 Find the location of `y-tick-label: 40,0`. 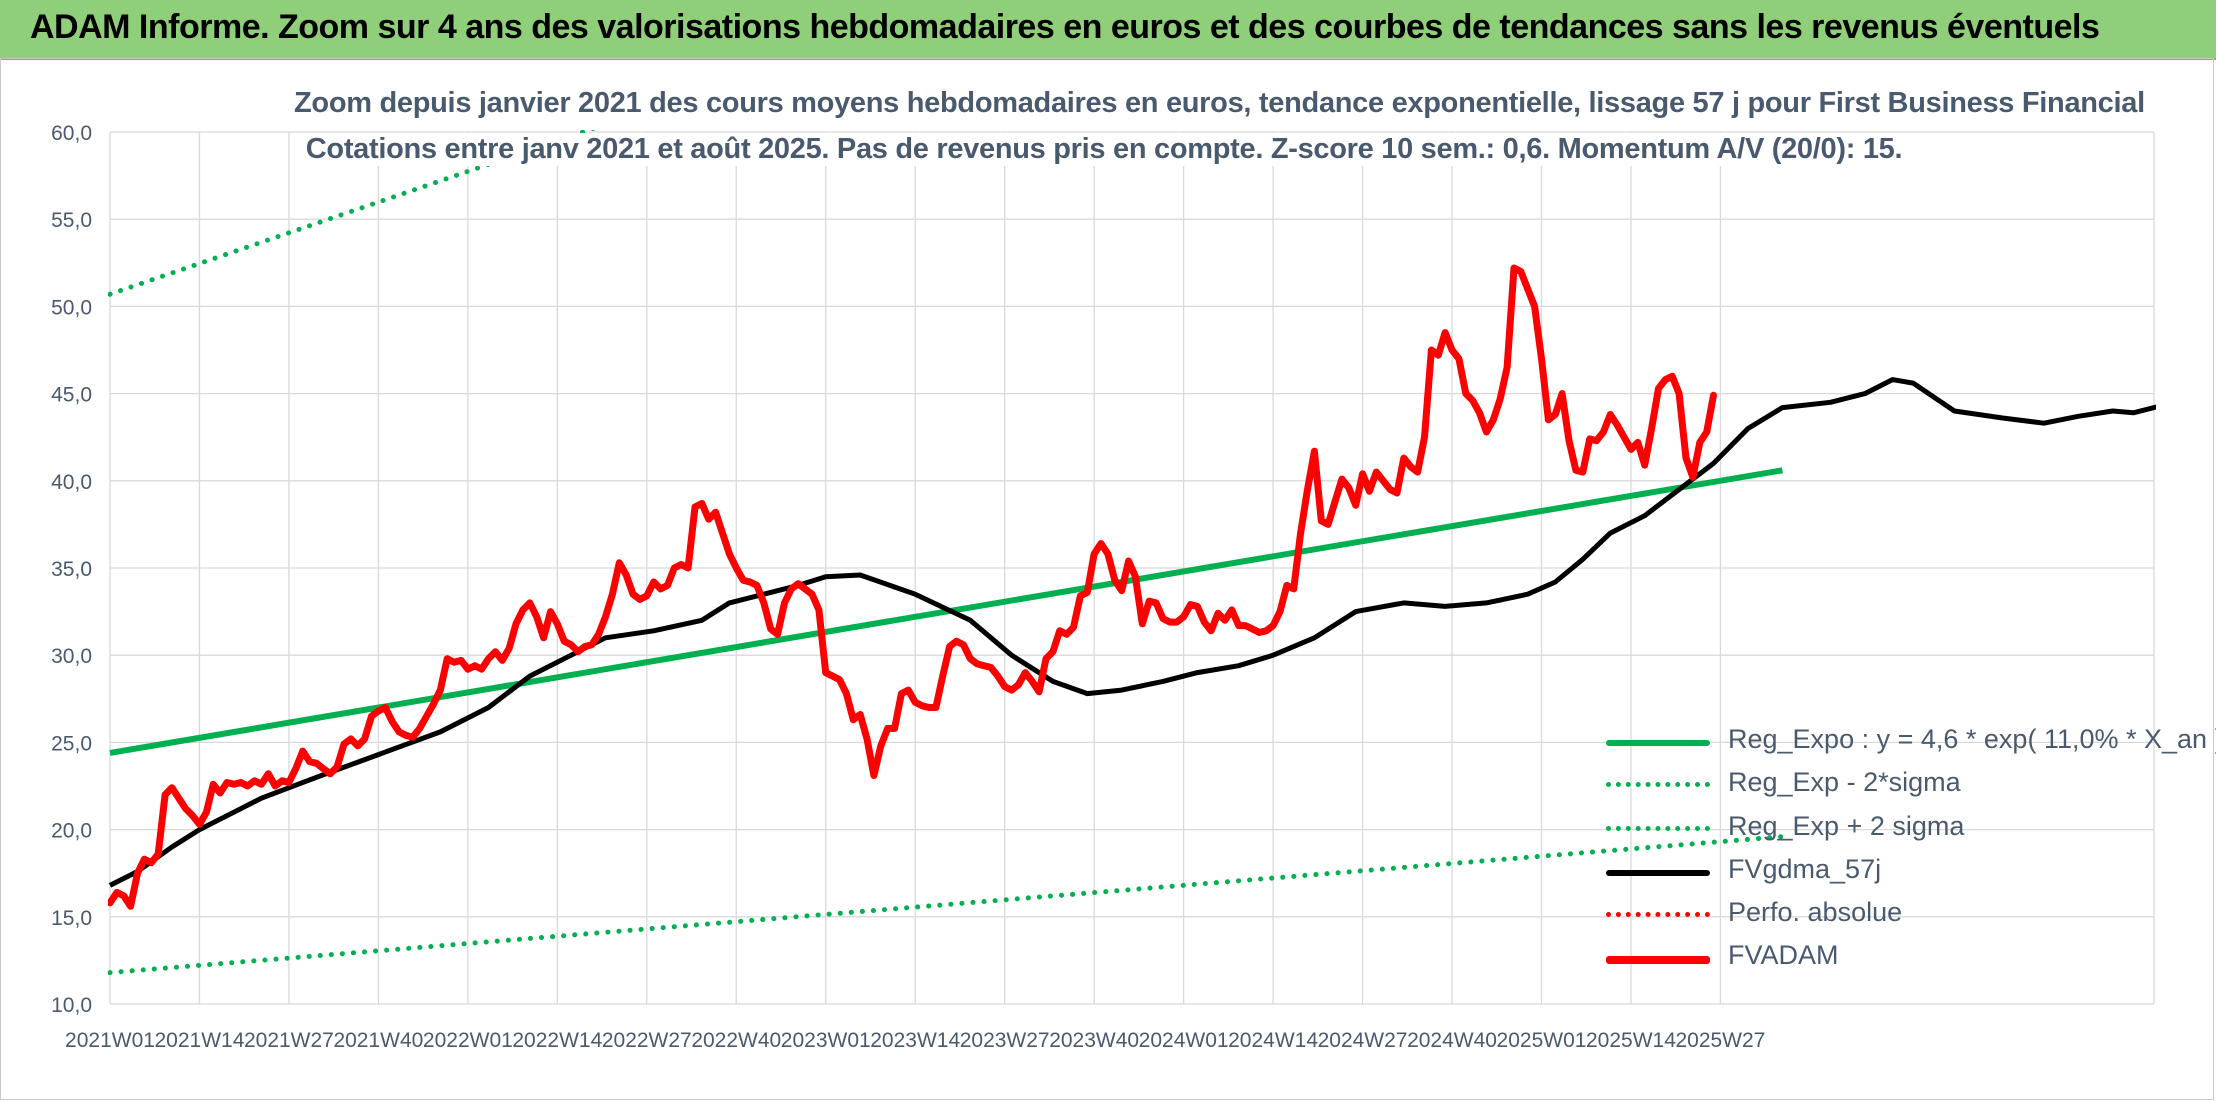

y-tick-label: 40,0 is located at coordinates (71, 482).